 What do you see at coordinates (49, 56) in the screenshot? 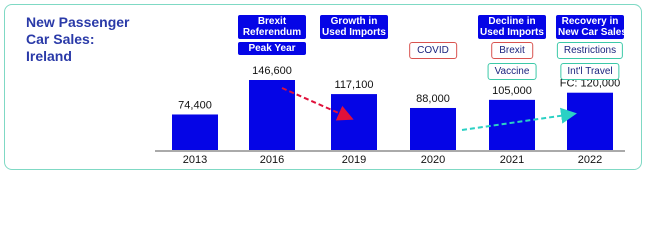
I see `title-line: Ireland` at bounding box center [49, 56].